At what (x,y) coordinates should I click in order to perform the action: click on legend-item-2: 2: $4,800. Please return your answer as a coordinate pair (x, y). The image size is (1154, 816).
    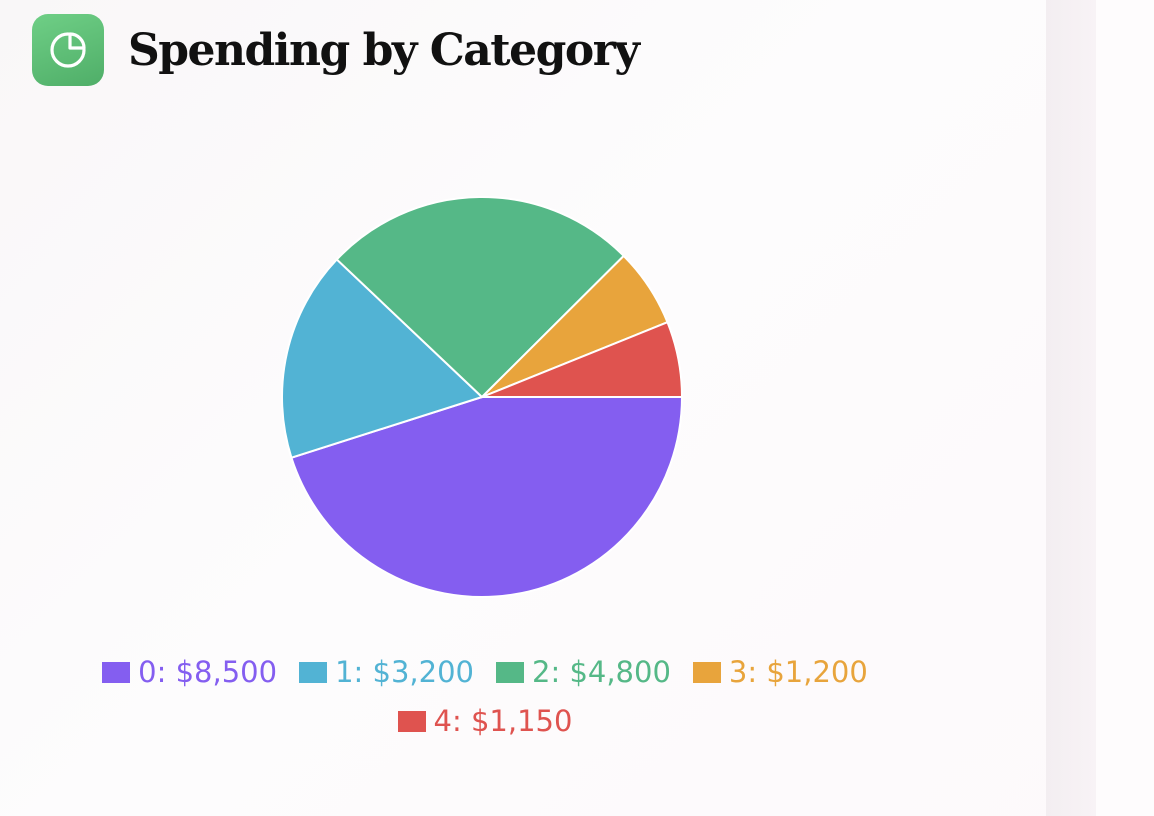
    Looking at the image, I should click on (583, 672).